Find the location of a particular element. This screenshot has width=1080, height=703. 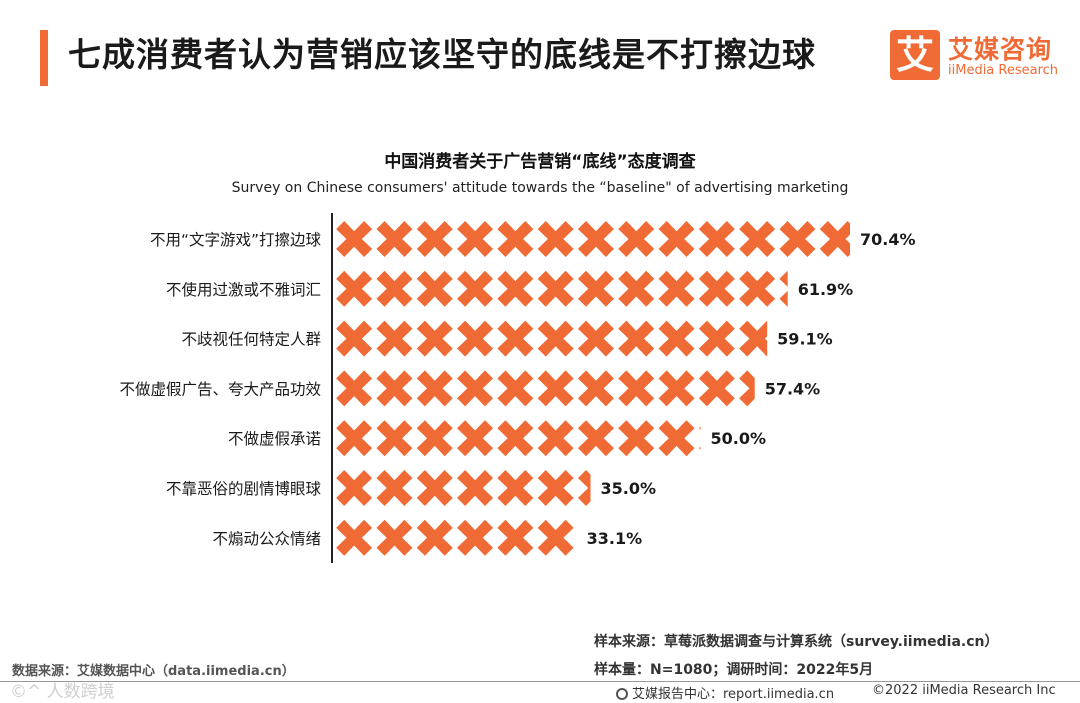

logo-en-text: iiMedia Research is located at coordinates (1003, 70).